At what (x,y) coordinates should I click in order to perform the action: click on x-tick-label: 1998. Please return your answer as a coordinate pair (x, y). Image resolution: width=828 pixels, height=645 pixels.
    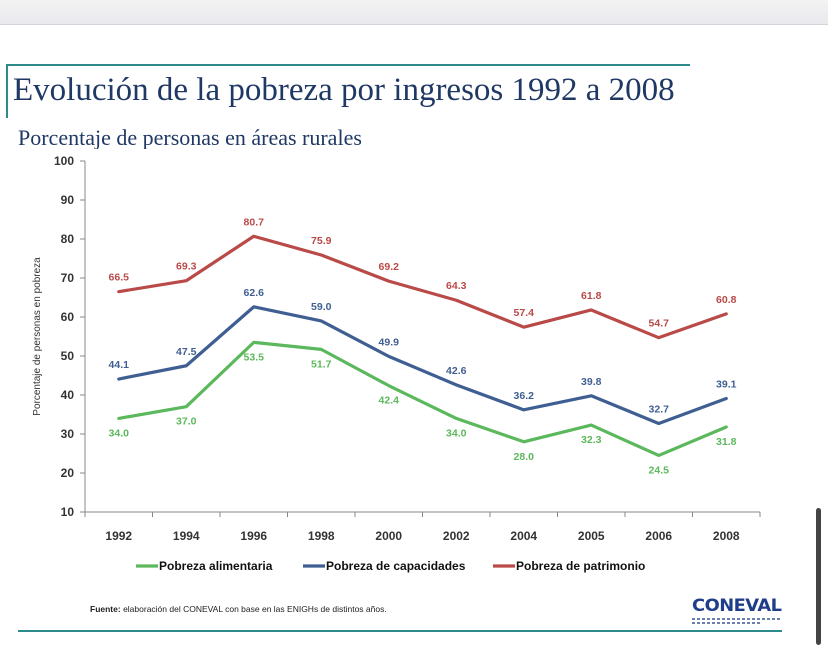
    Looking at the image, I should click on (321, 536).